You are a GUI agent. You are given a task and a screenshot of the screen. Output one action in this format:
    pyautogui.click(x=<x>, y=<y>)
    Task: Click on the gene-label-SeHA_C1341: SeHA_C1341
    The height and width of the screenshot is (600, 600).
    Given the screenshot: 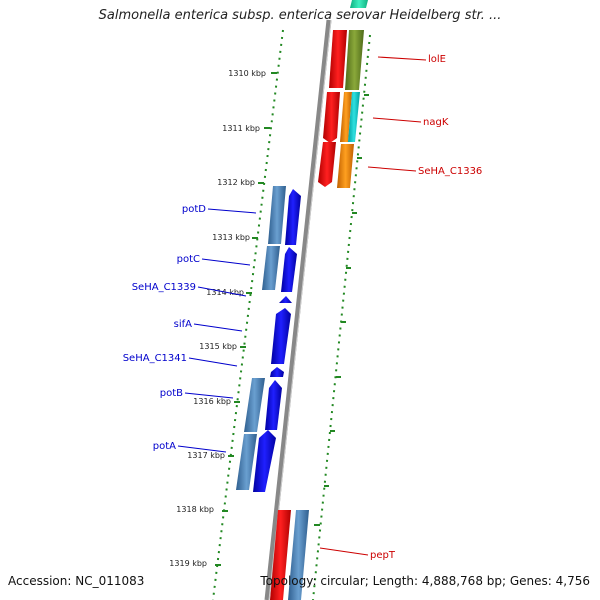 What is the action you would take?
    pyautogui.click(x=155, y=358)
    